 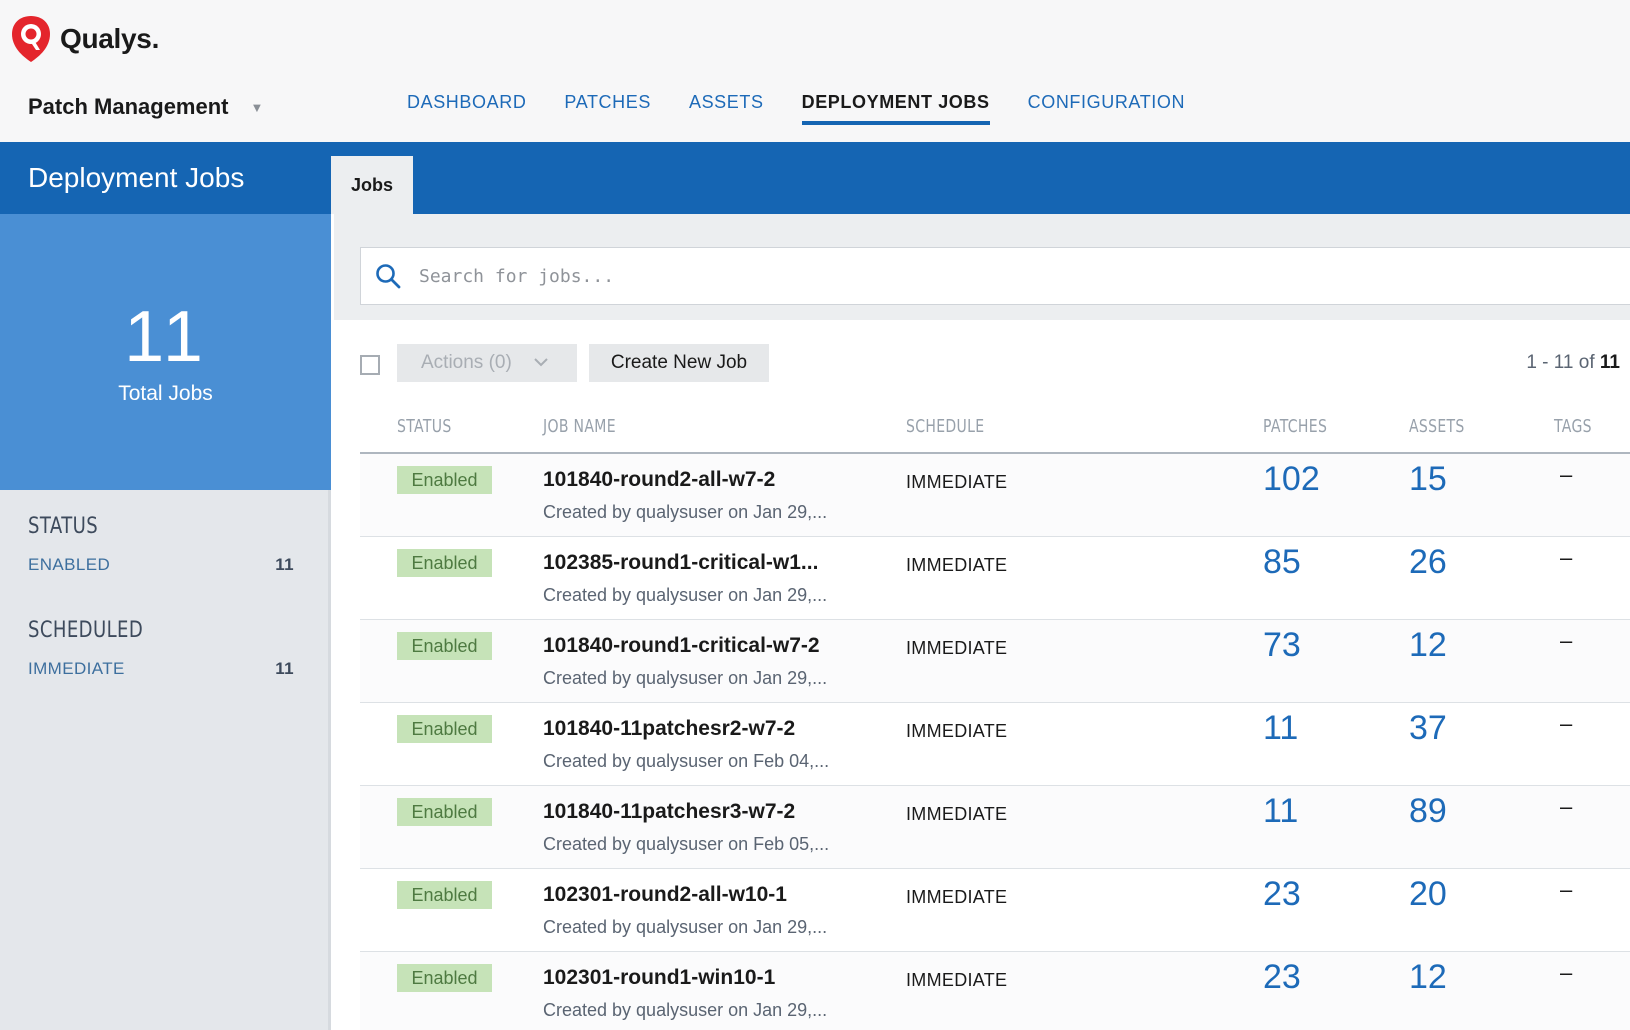 What do you see at coordinates (659, 977) in the screenshot?
I see `job-name-link: 102301-round1-win10-1` at bounding box center [659, 977].